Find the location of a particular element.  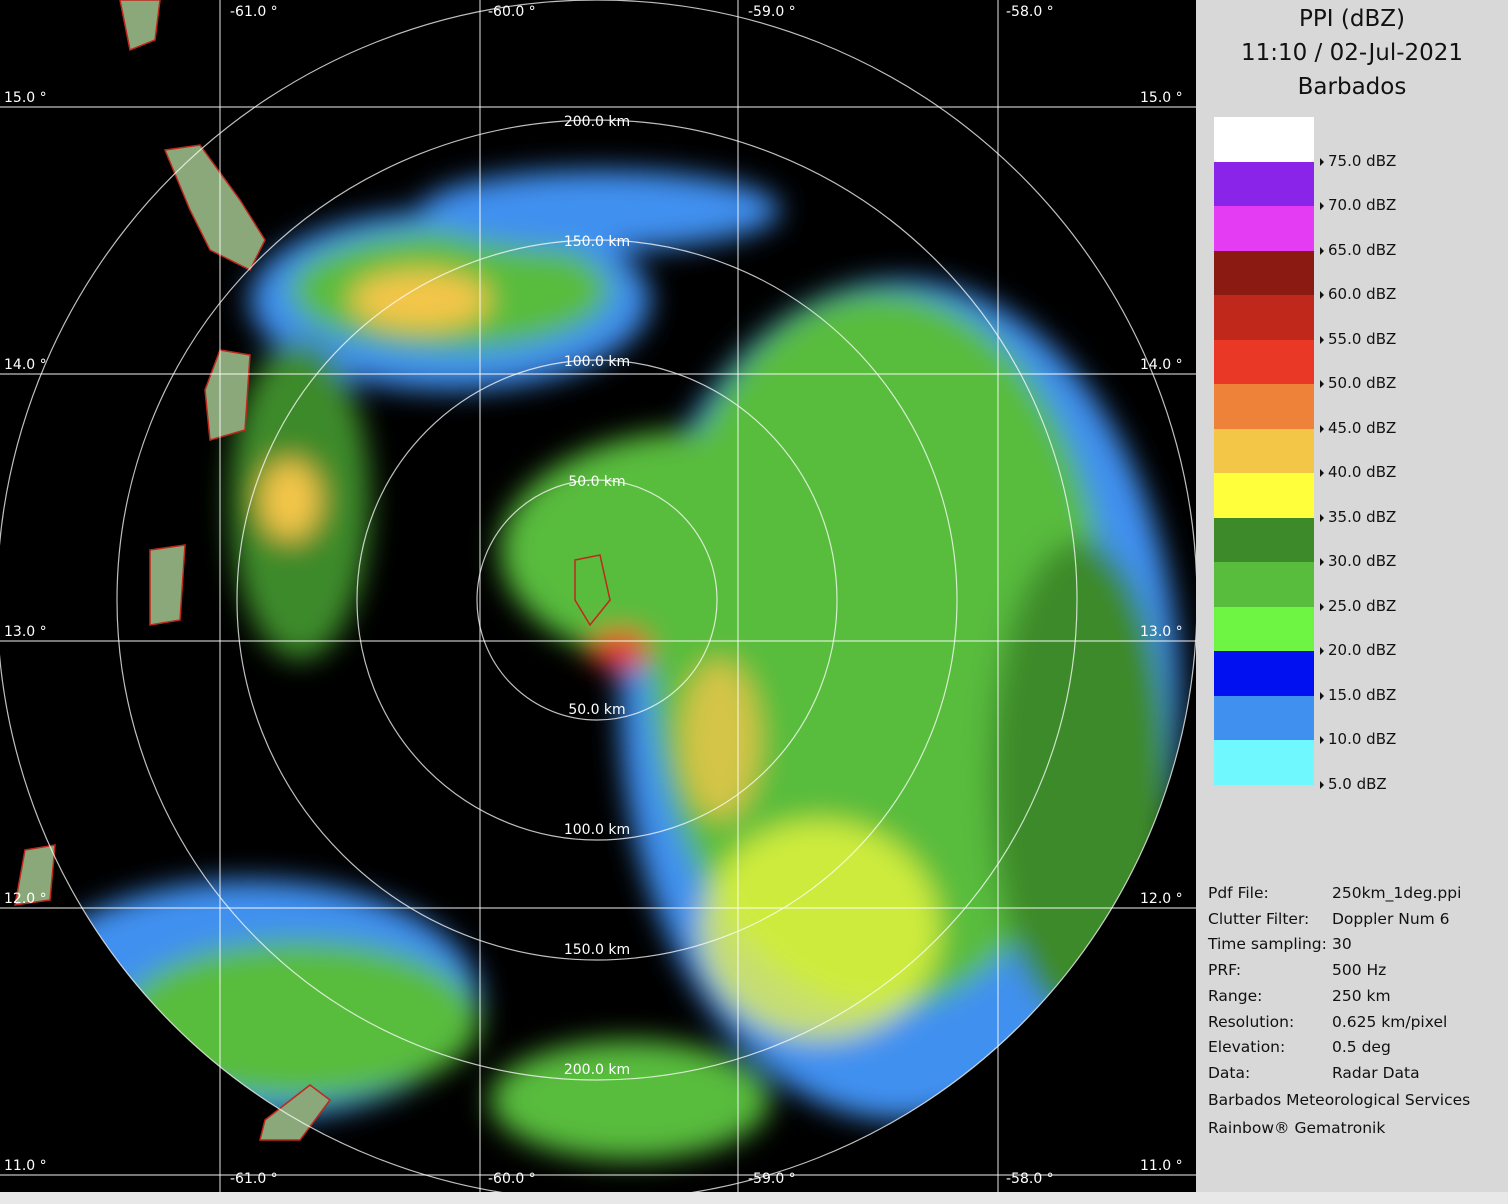

site-name: Barbados is located at coordinates (1352, 87).